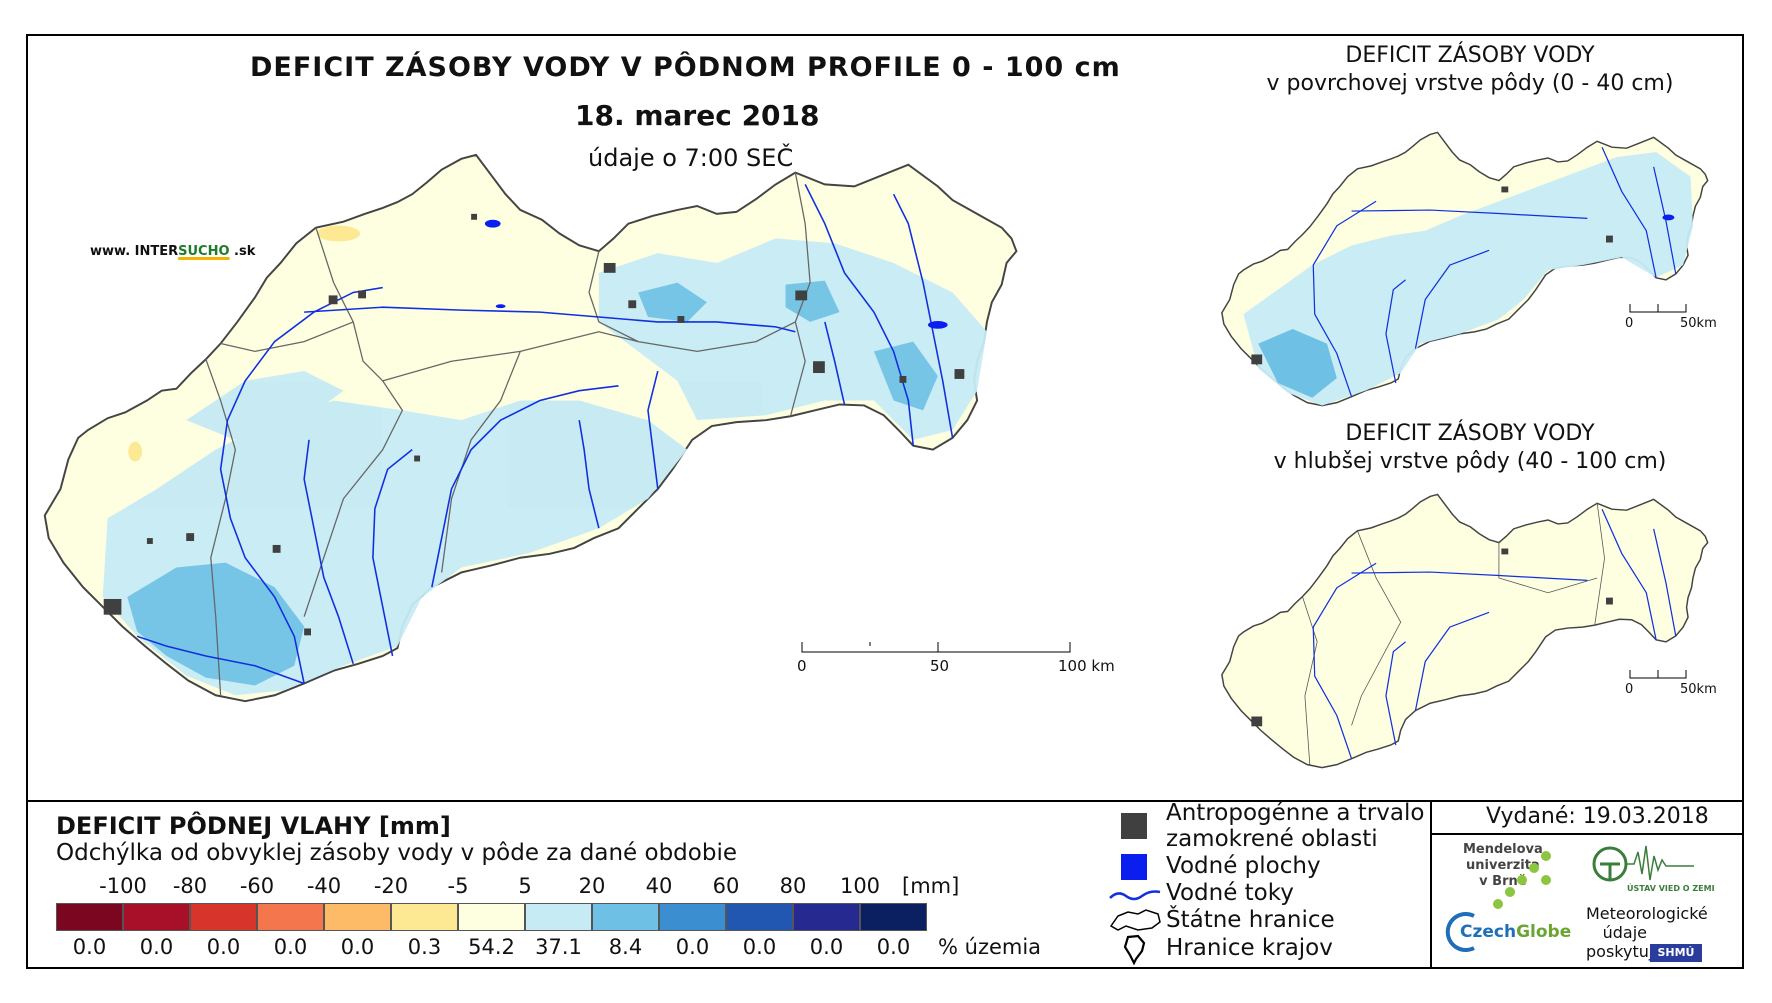  What do you see at coordinates (802, 666) in the screenshot?
I see `main-scale-label-0: 0` at bounding box center [802, 666].